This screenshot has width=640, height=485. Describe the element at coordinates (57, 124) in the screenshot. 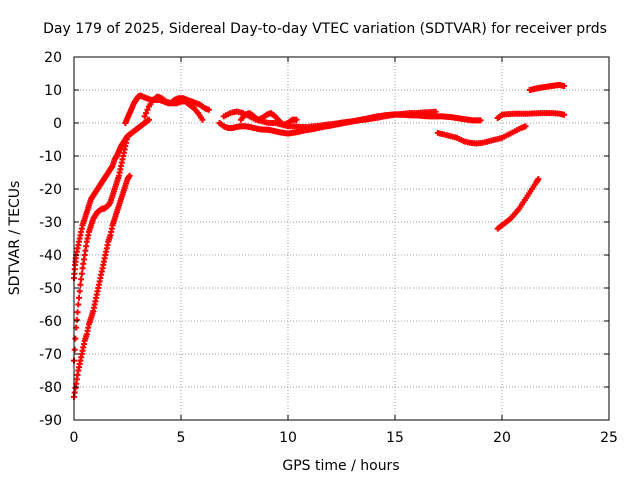

I see `y-tick-label: 0` at that location.